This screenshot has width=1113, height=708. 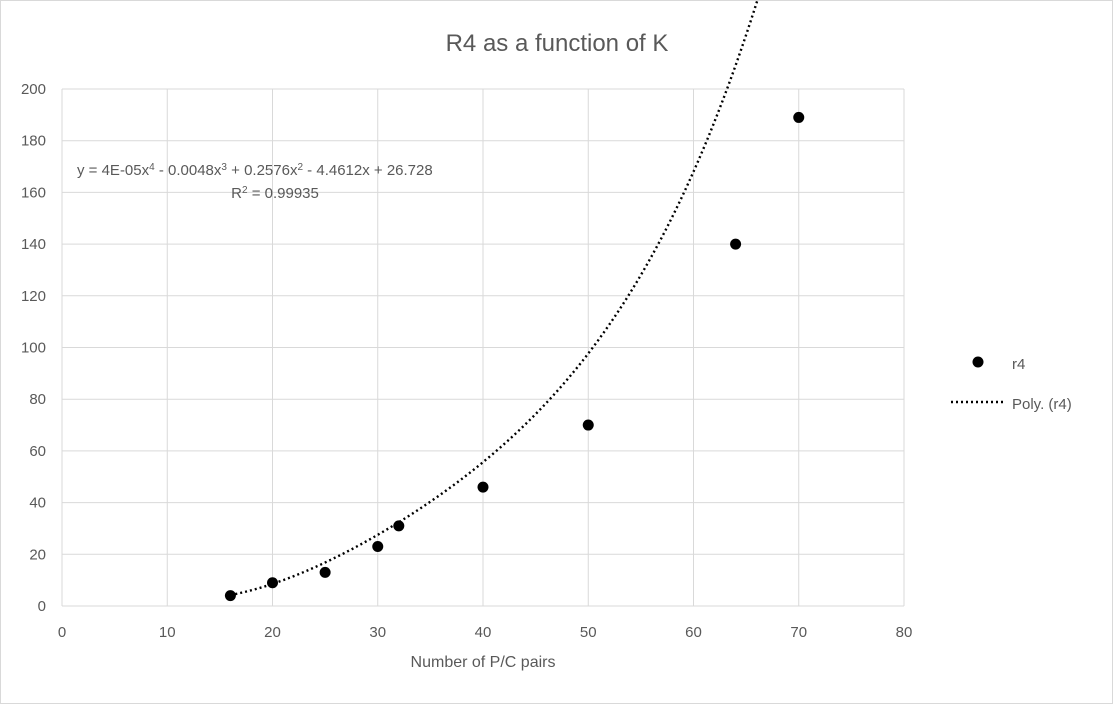 What do you see at coordinates (557, 43) in the screenshot?
I see `chart-title: R4 as a function of K` at bounding box center [557, 43].